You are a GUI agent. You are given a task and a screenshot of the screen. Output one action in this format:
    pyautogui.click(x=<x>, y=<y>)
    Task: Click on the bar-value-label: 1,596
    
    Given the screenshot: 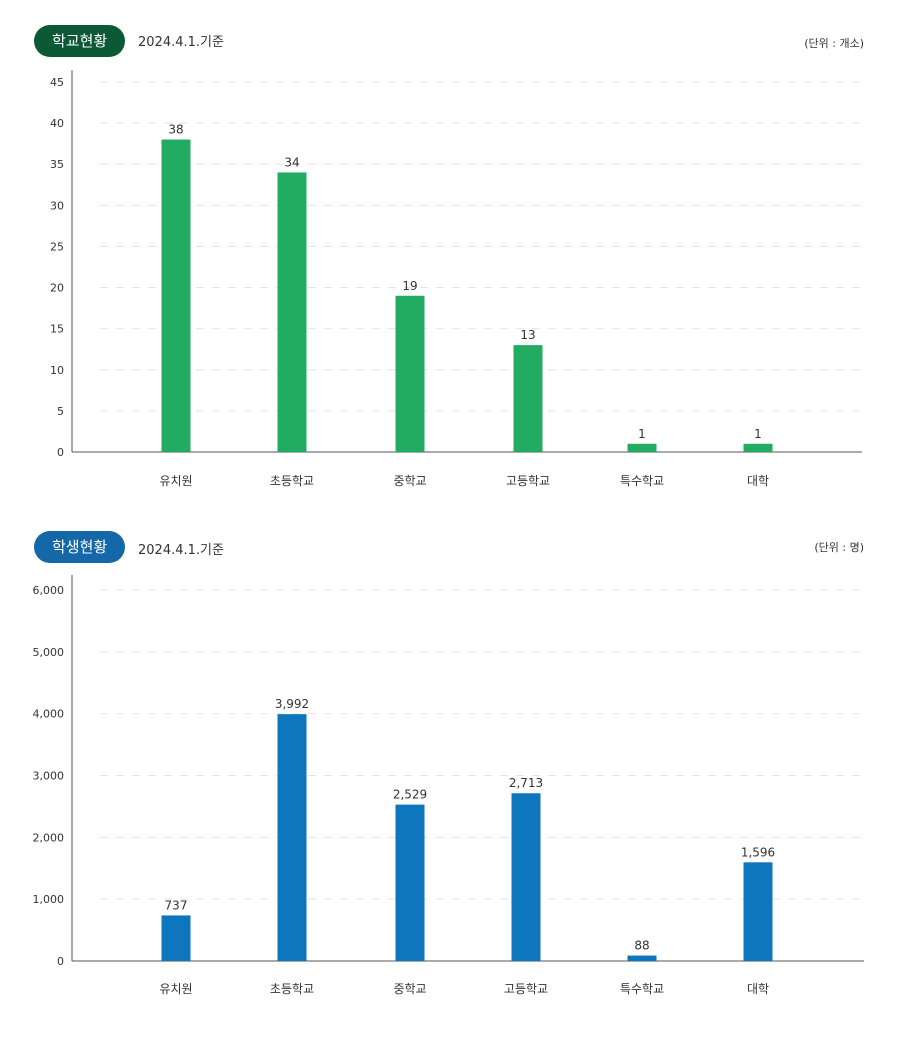 What is the action you would take?
    pyautogui.click(x=758, y=852)
    